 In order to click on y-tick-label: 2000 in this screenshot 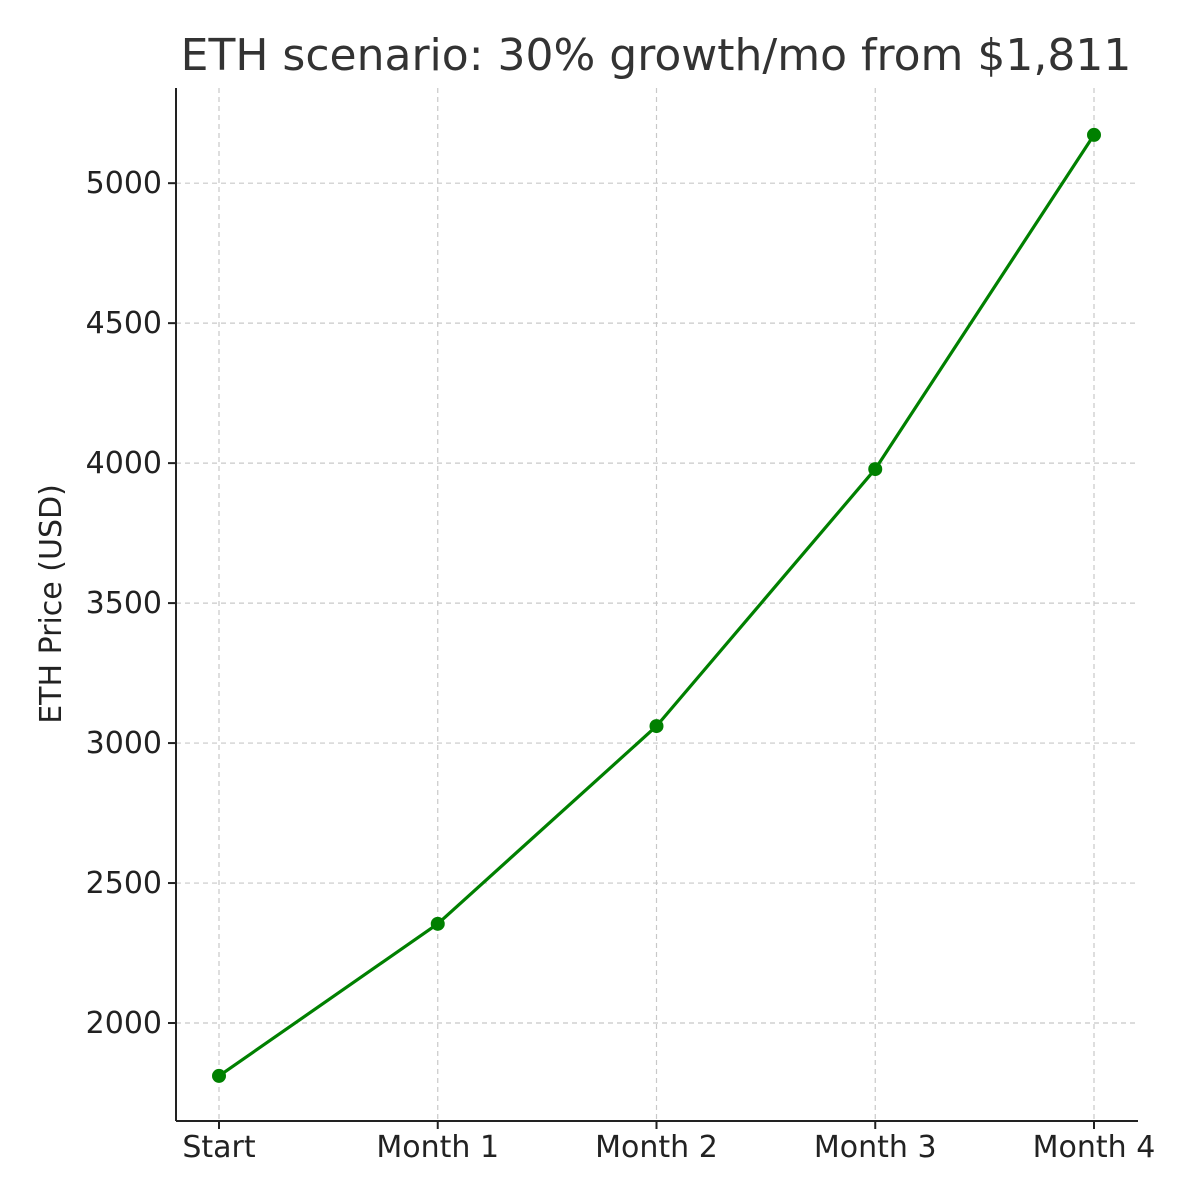, I will do `click(124, 1023)`.